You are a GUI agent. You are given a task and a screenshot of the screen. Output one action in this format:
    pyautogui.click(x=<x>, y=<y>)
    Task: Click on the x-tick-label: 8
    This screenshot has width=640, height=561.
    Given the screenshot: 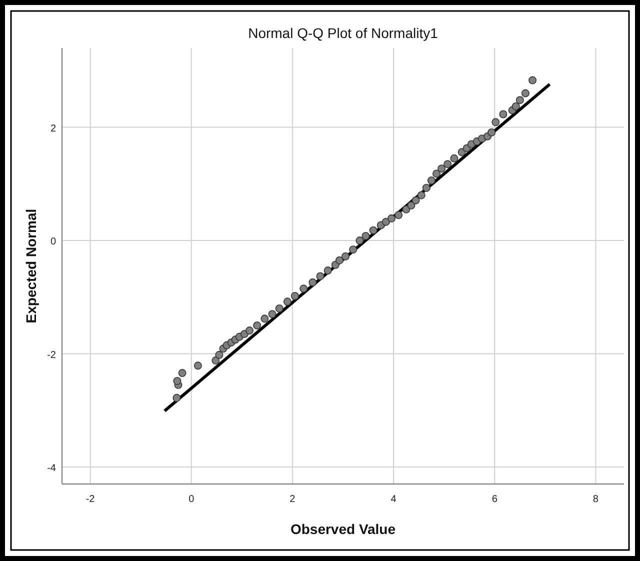 What is the action you would take?
    pyautogui.click(x=595, y=499)
    